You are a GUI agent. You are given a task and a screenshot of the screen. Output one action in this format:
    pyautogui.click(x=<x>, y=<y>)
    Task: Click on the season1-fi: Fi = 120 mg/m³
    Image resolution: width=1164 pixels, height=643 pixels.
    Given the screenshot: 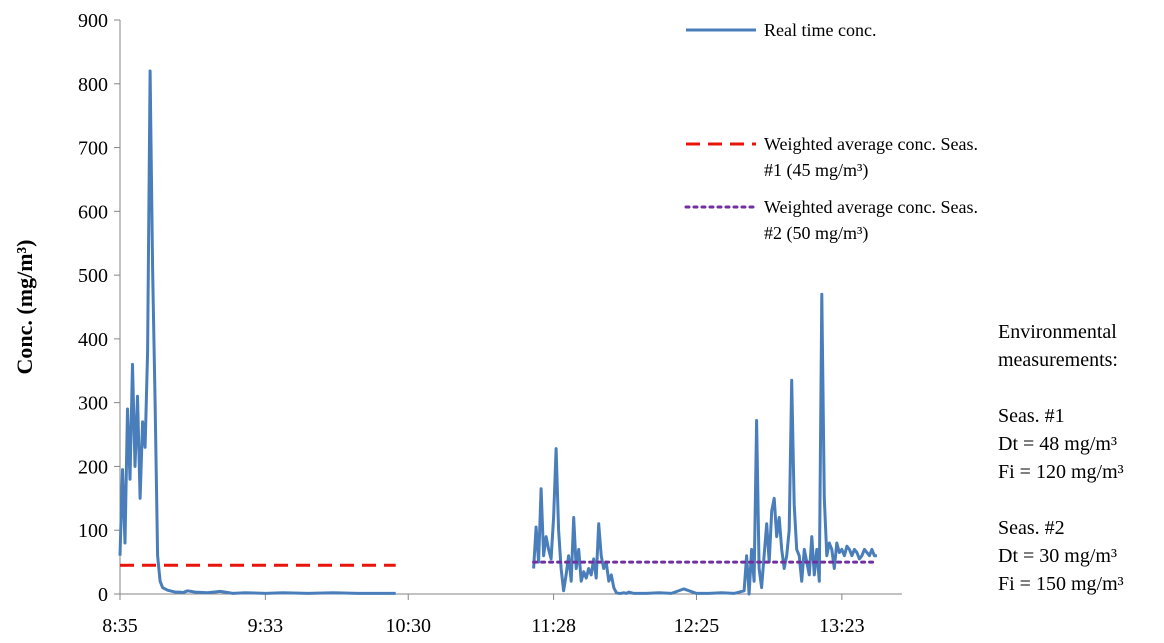 What is the action you would take?
    pyautogui.click(x=1061, y=472)
    